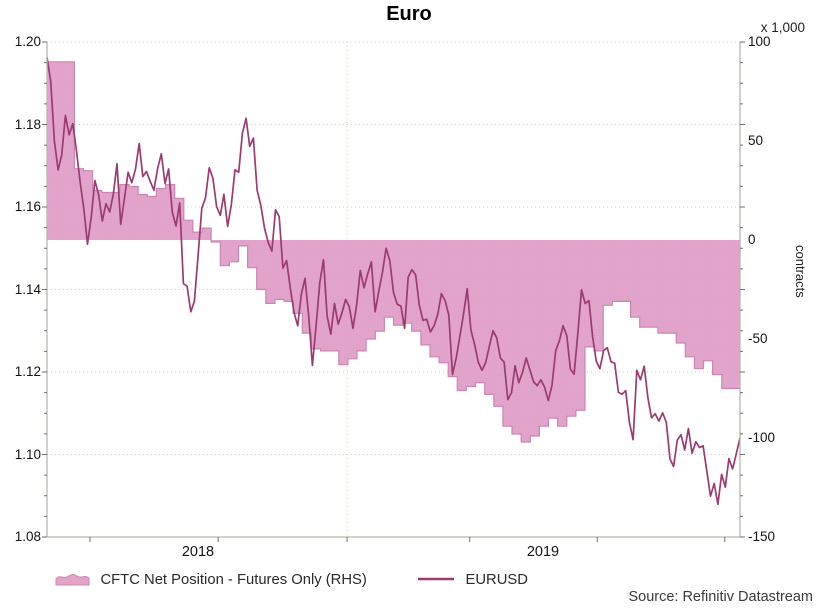 The width and height of the screenshot is (818, 614). What do you see at coordinates (800, 271) in the screenshot?
I see `right-axis-contracts-label: contracts` at bounding box center [800, 271].